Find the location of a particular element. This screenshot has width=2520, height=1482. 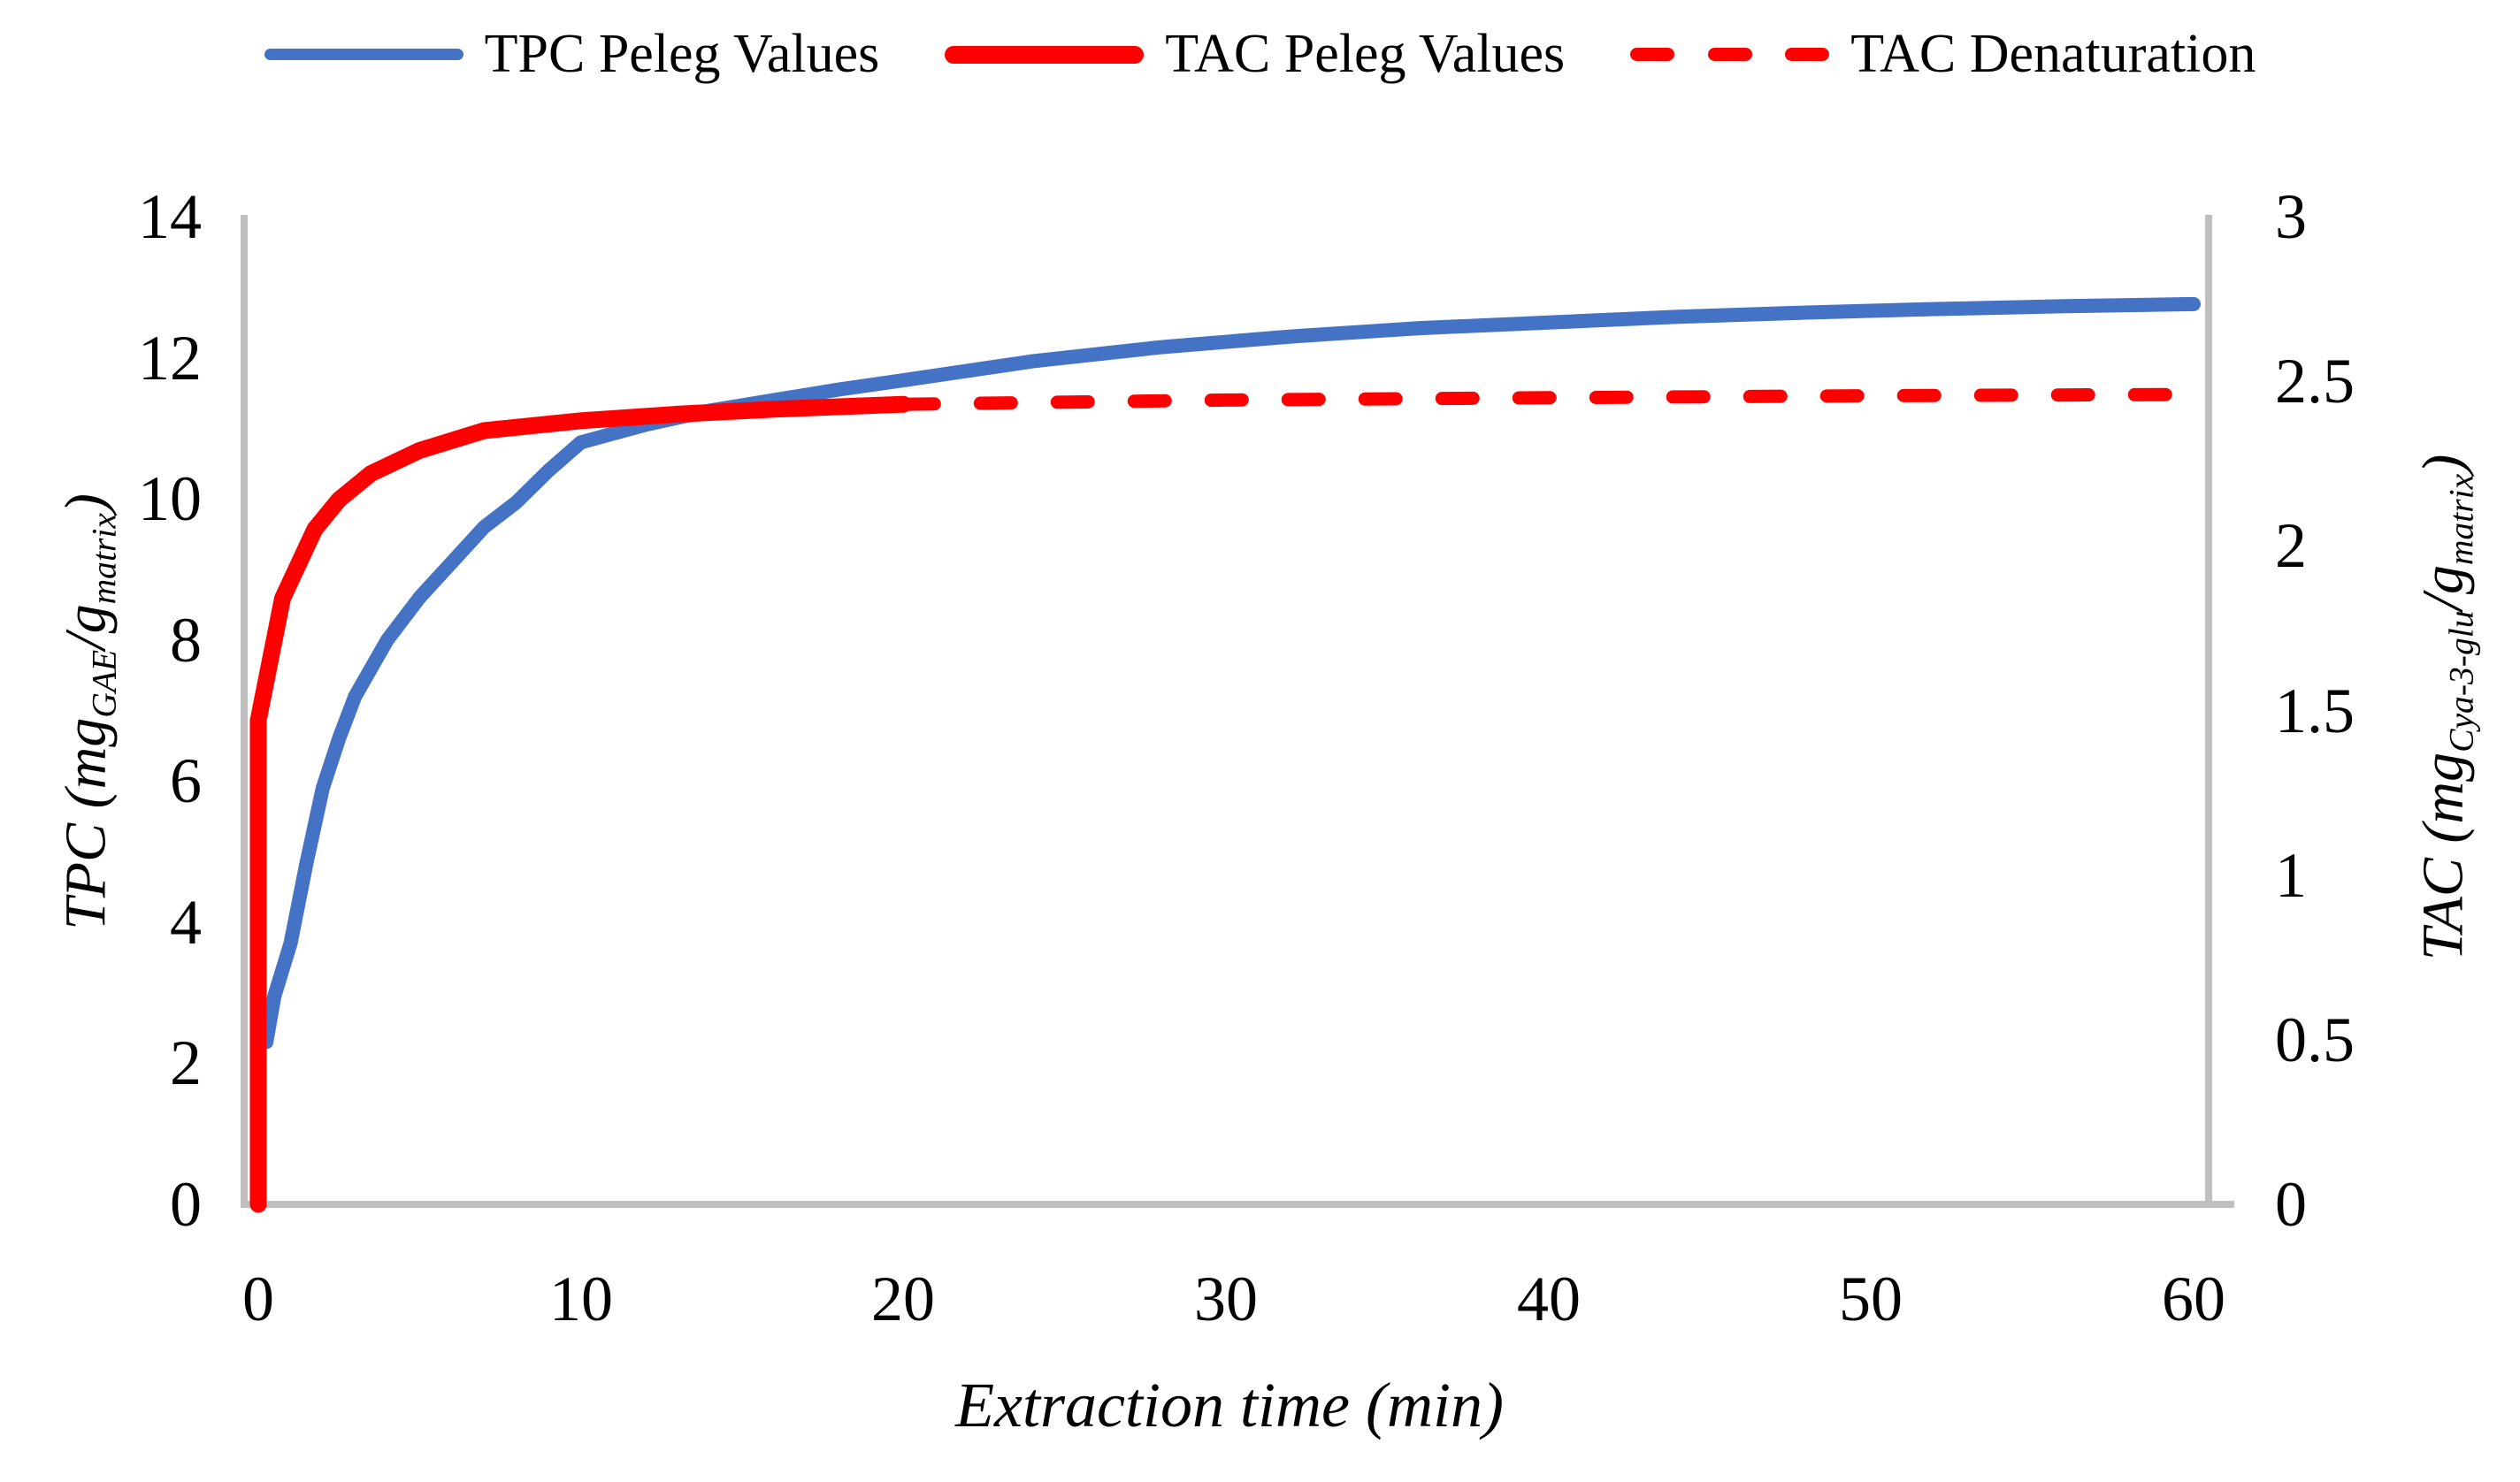

left-axis-title: TPC (mgGAE/gmatrix) is located at coordinates (89, 711).